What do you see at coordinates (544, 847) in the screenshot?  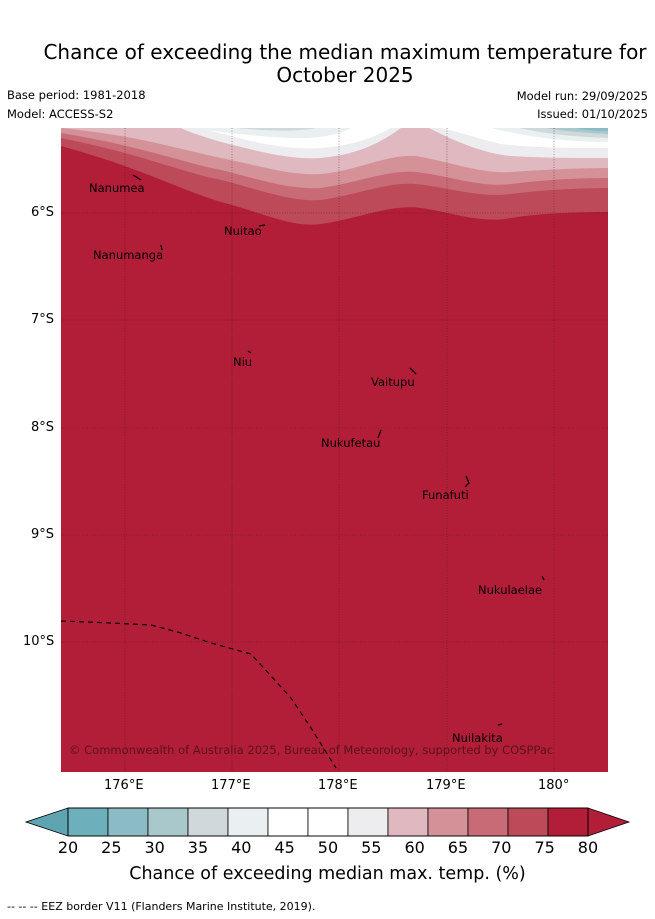 I see `colorbar-tick-label: 75` at bounding box center [544, 847].